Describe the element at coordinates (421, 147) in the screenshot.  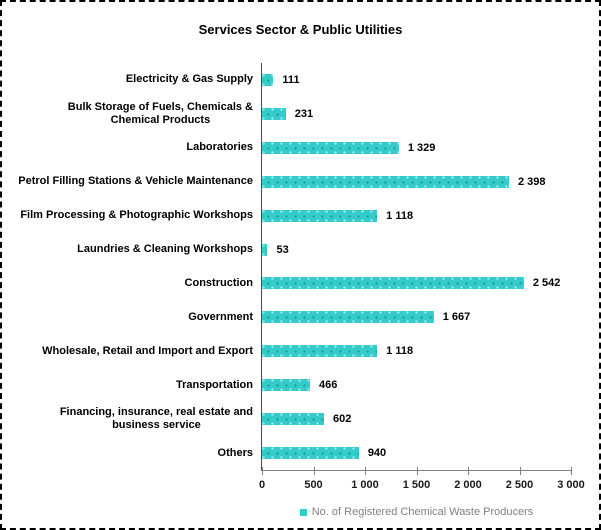
I see `value-label: 1 329` at that location.